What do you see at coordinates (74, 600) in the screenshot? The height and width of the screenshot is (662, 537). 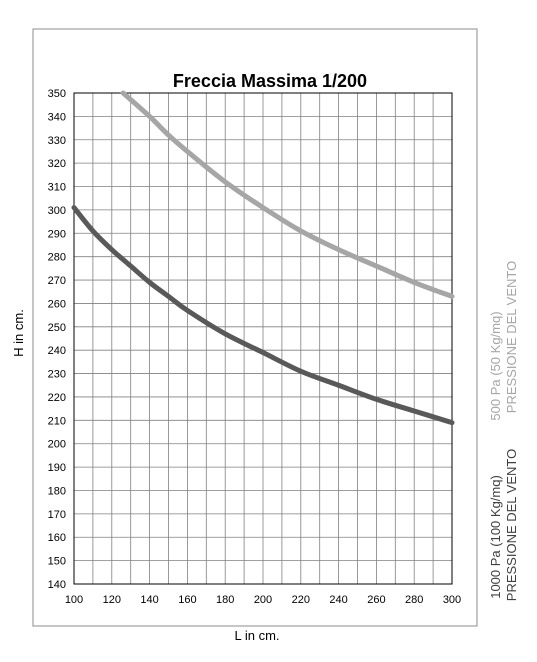 I see `x-tick-label: 100` at bounding box center [74, 600].